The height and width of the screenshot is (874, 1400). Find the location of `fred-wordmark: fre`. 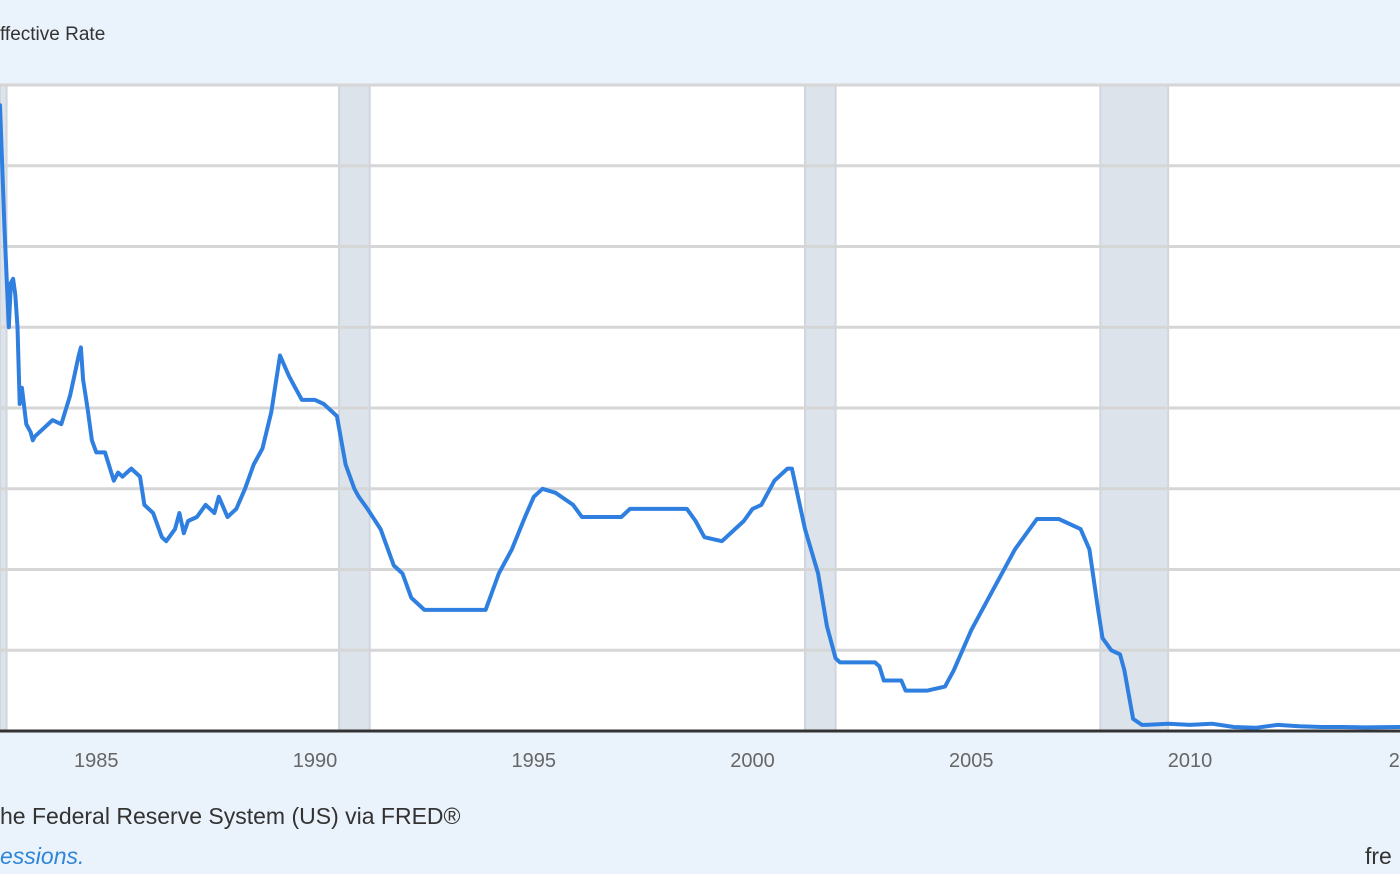

fred-wordmark: fre is located at coordinates (1378, 856).